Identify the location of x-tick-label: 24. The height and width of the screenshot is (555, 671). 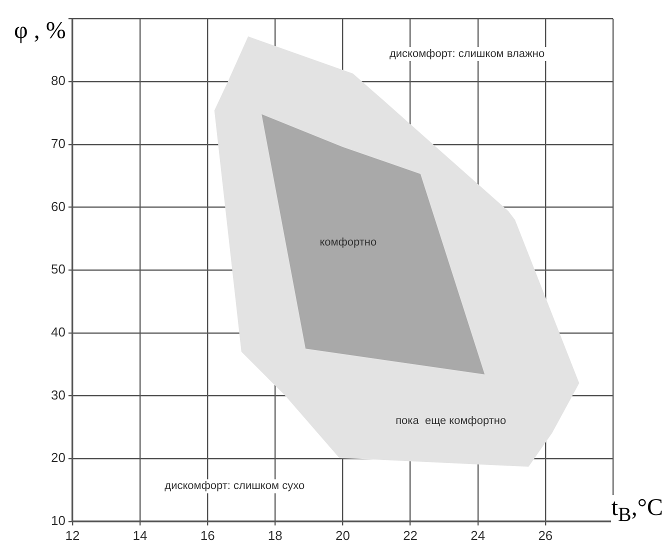
(478, 535).